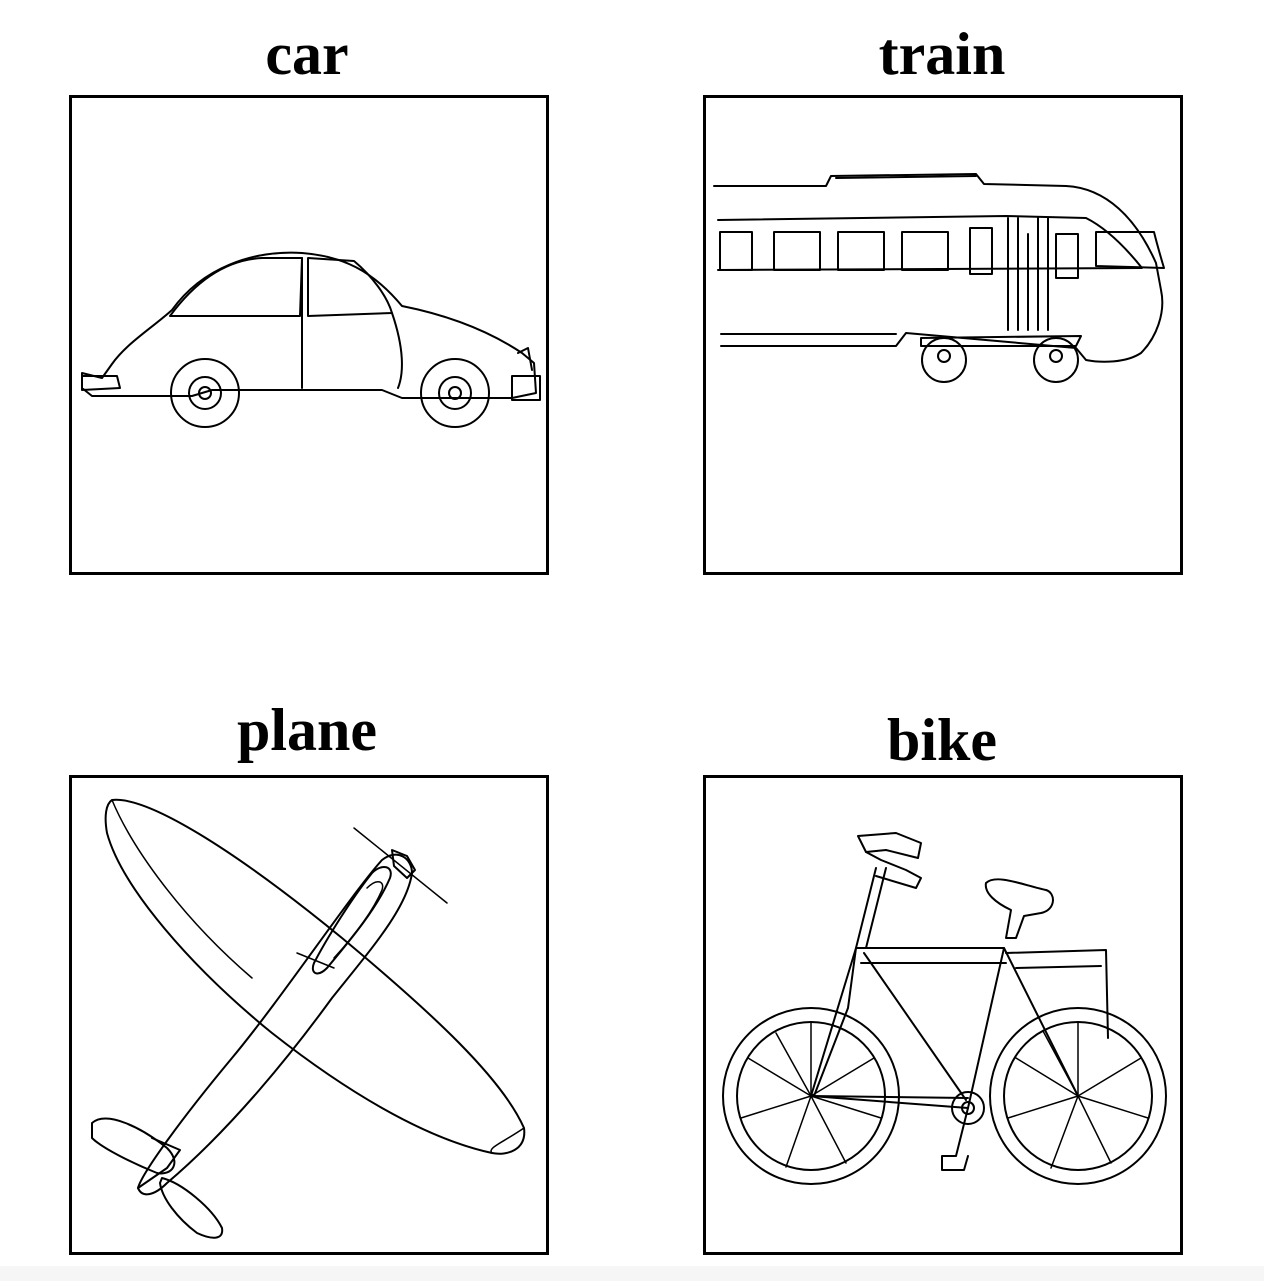  I want to click on plane-icon, so click(308, 1018).